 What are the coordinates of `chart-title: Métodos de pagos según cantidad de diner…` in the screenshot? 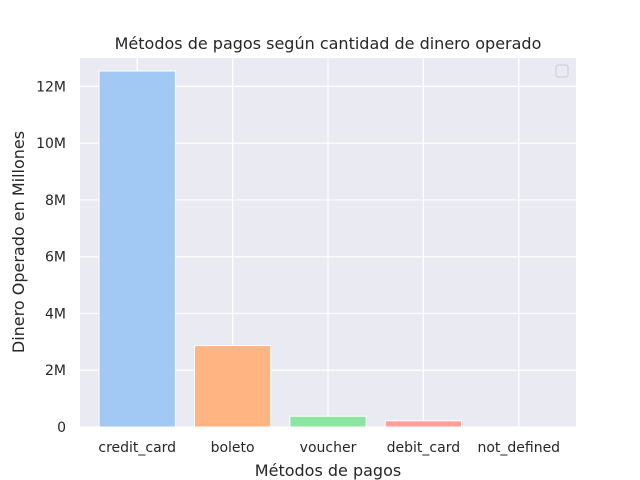 It's located at (328, 43).